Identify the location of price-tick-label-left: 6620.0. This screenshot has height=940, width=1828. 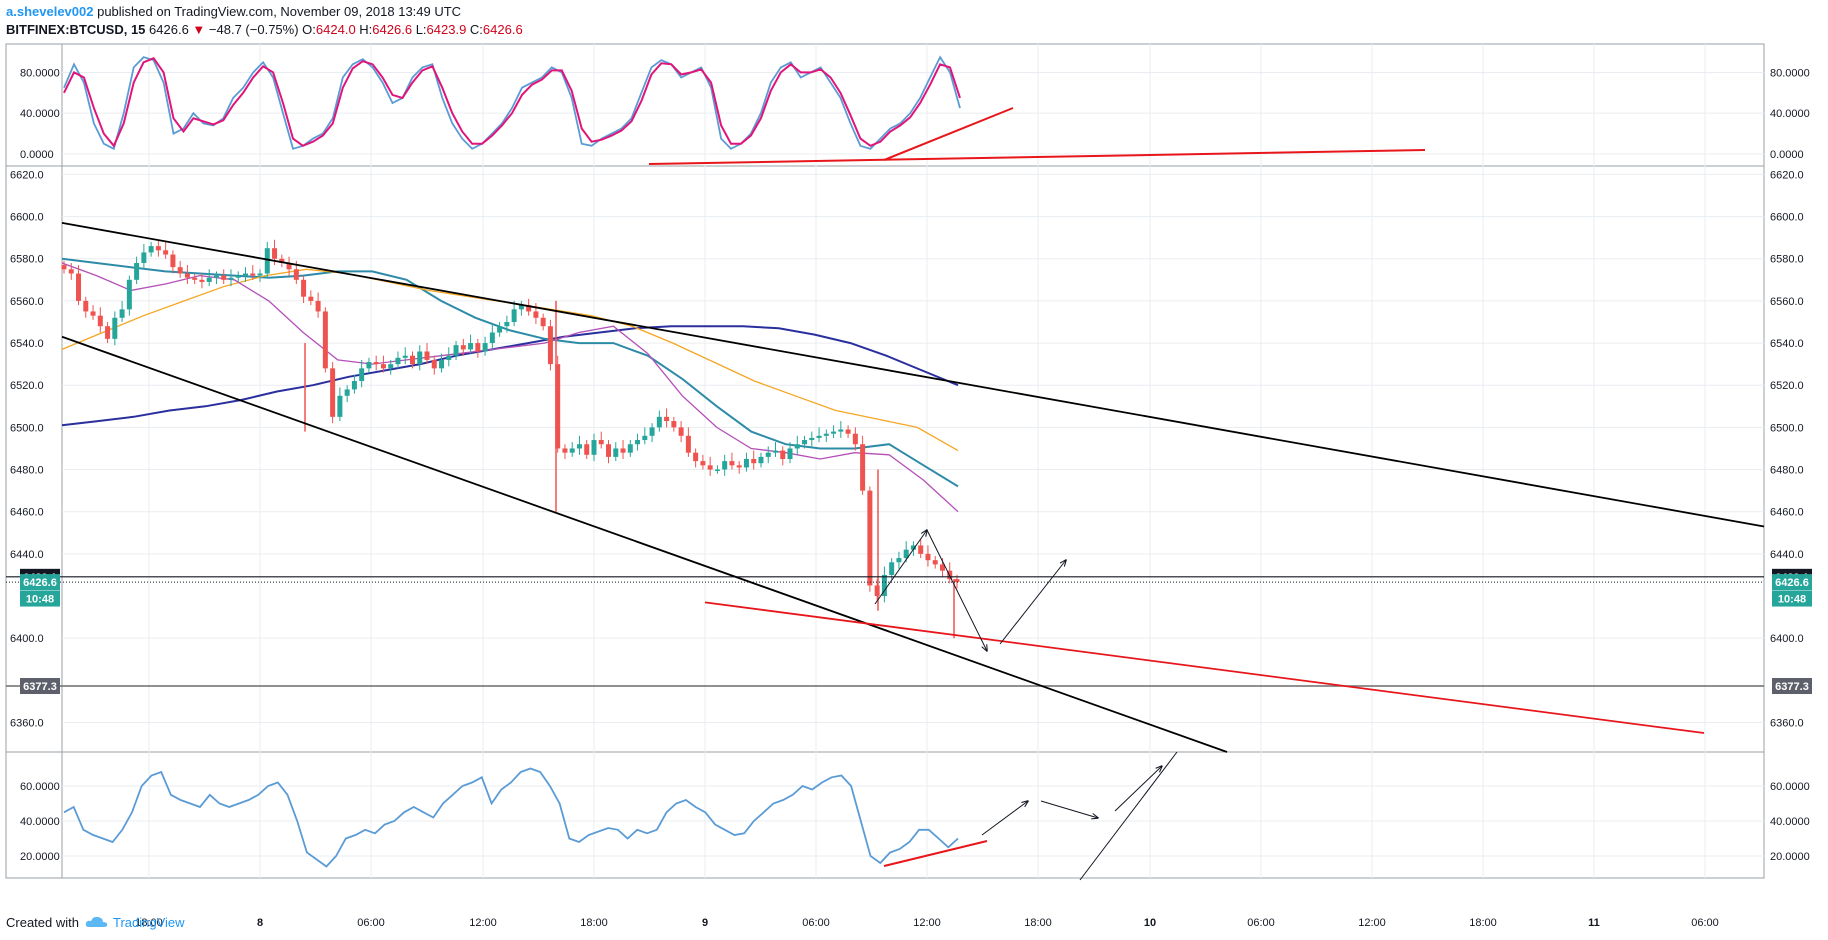
(27, 175).